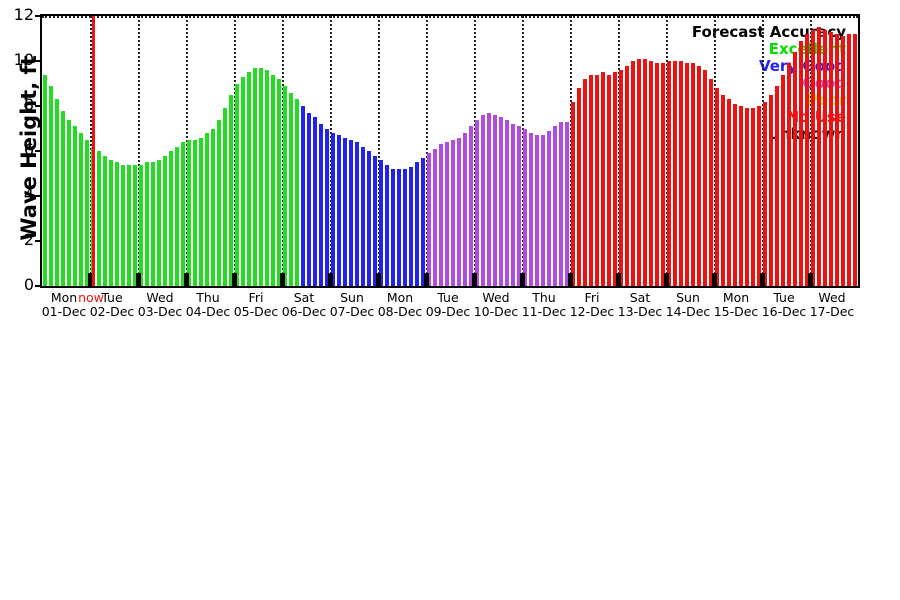 This screenshot has height=600, width=900. What do you see at coordinates (304, 297) in the screenshot?
I see `x-label-weekday: Sat` at bounding box center [304, 297].